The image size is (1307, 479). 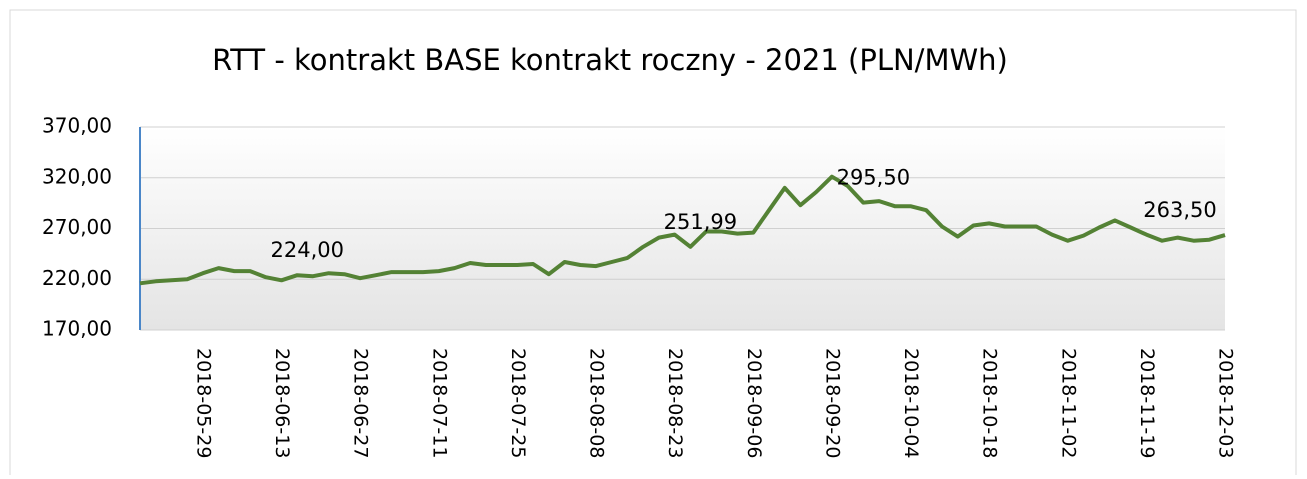 I want to click on x-tick-label: 2018-11-02, so click(x=1068, y=403).